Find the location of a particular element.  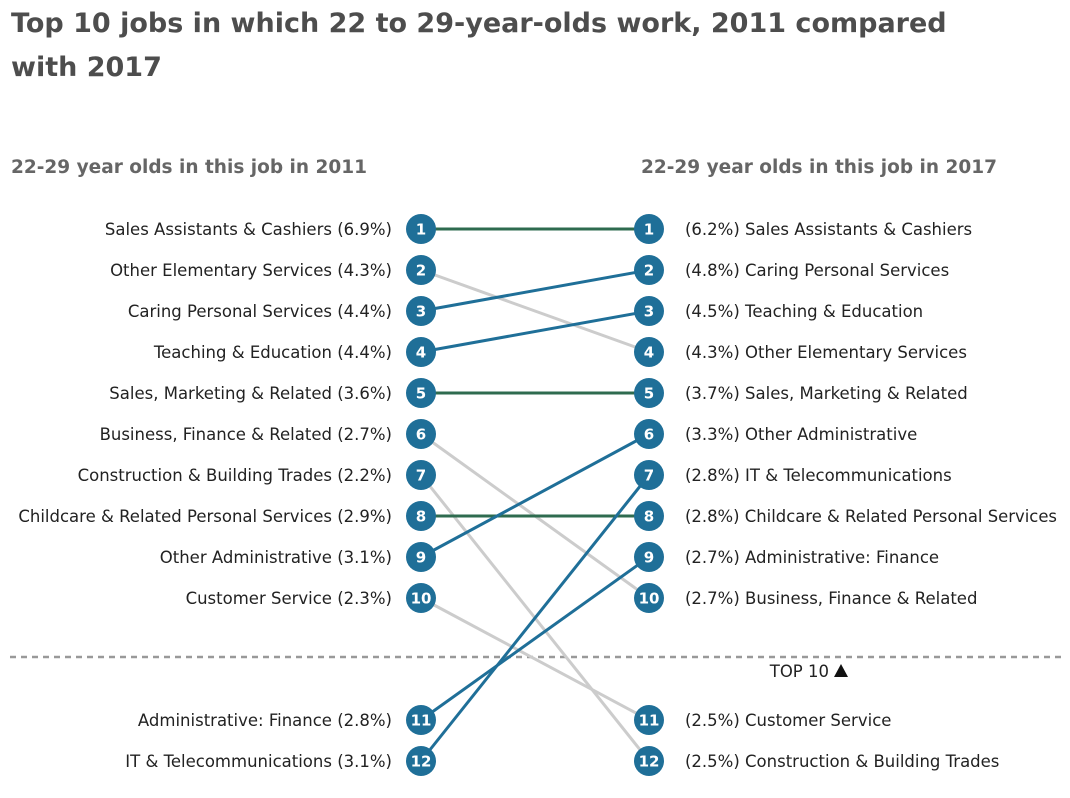

rank-number-2017-6: 6 is located at coordinates (649, 435).